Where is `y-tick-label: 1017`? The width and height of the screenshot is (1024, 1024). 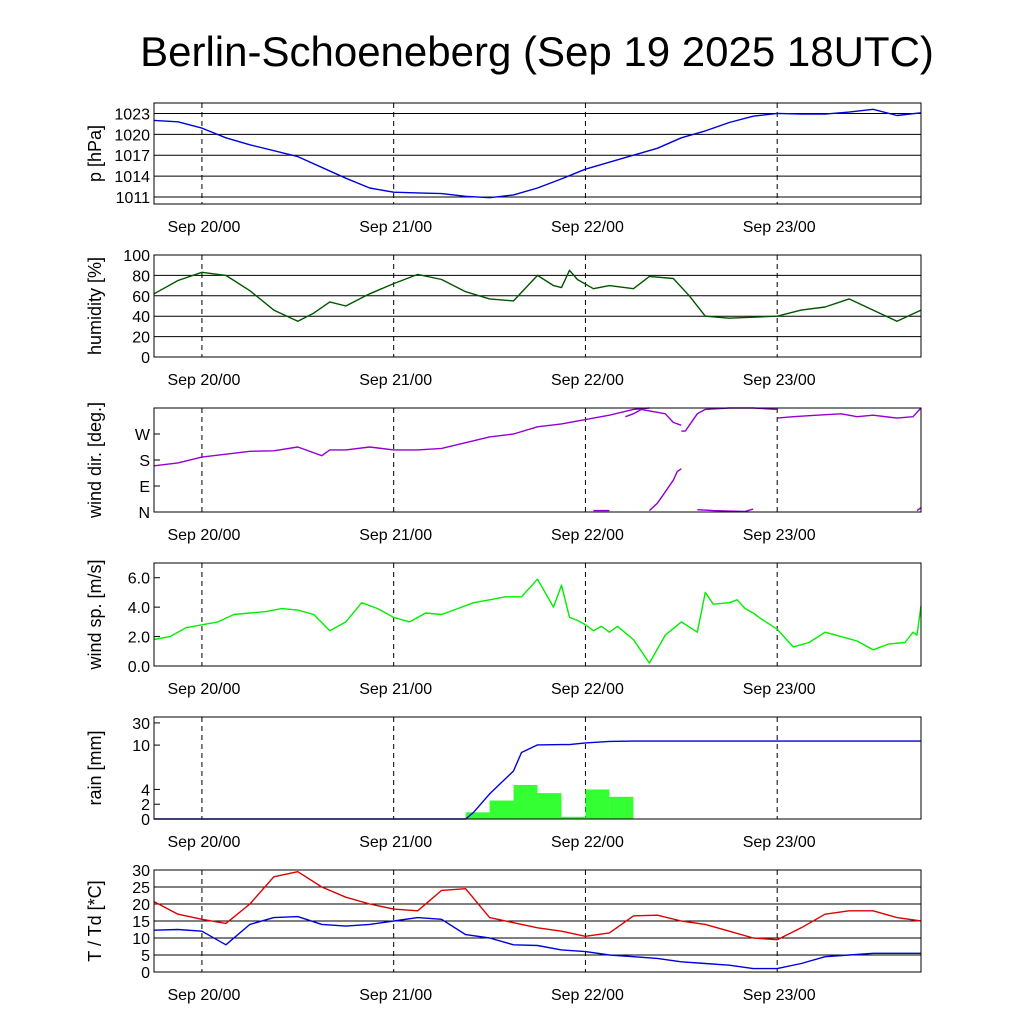
y-tick-label: 1017 is located at coordinates (132, 156).